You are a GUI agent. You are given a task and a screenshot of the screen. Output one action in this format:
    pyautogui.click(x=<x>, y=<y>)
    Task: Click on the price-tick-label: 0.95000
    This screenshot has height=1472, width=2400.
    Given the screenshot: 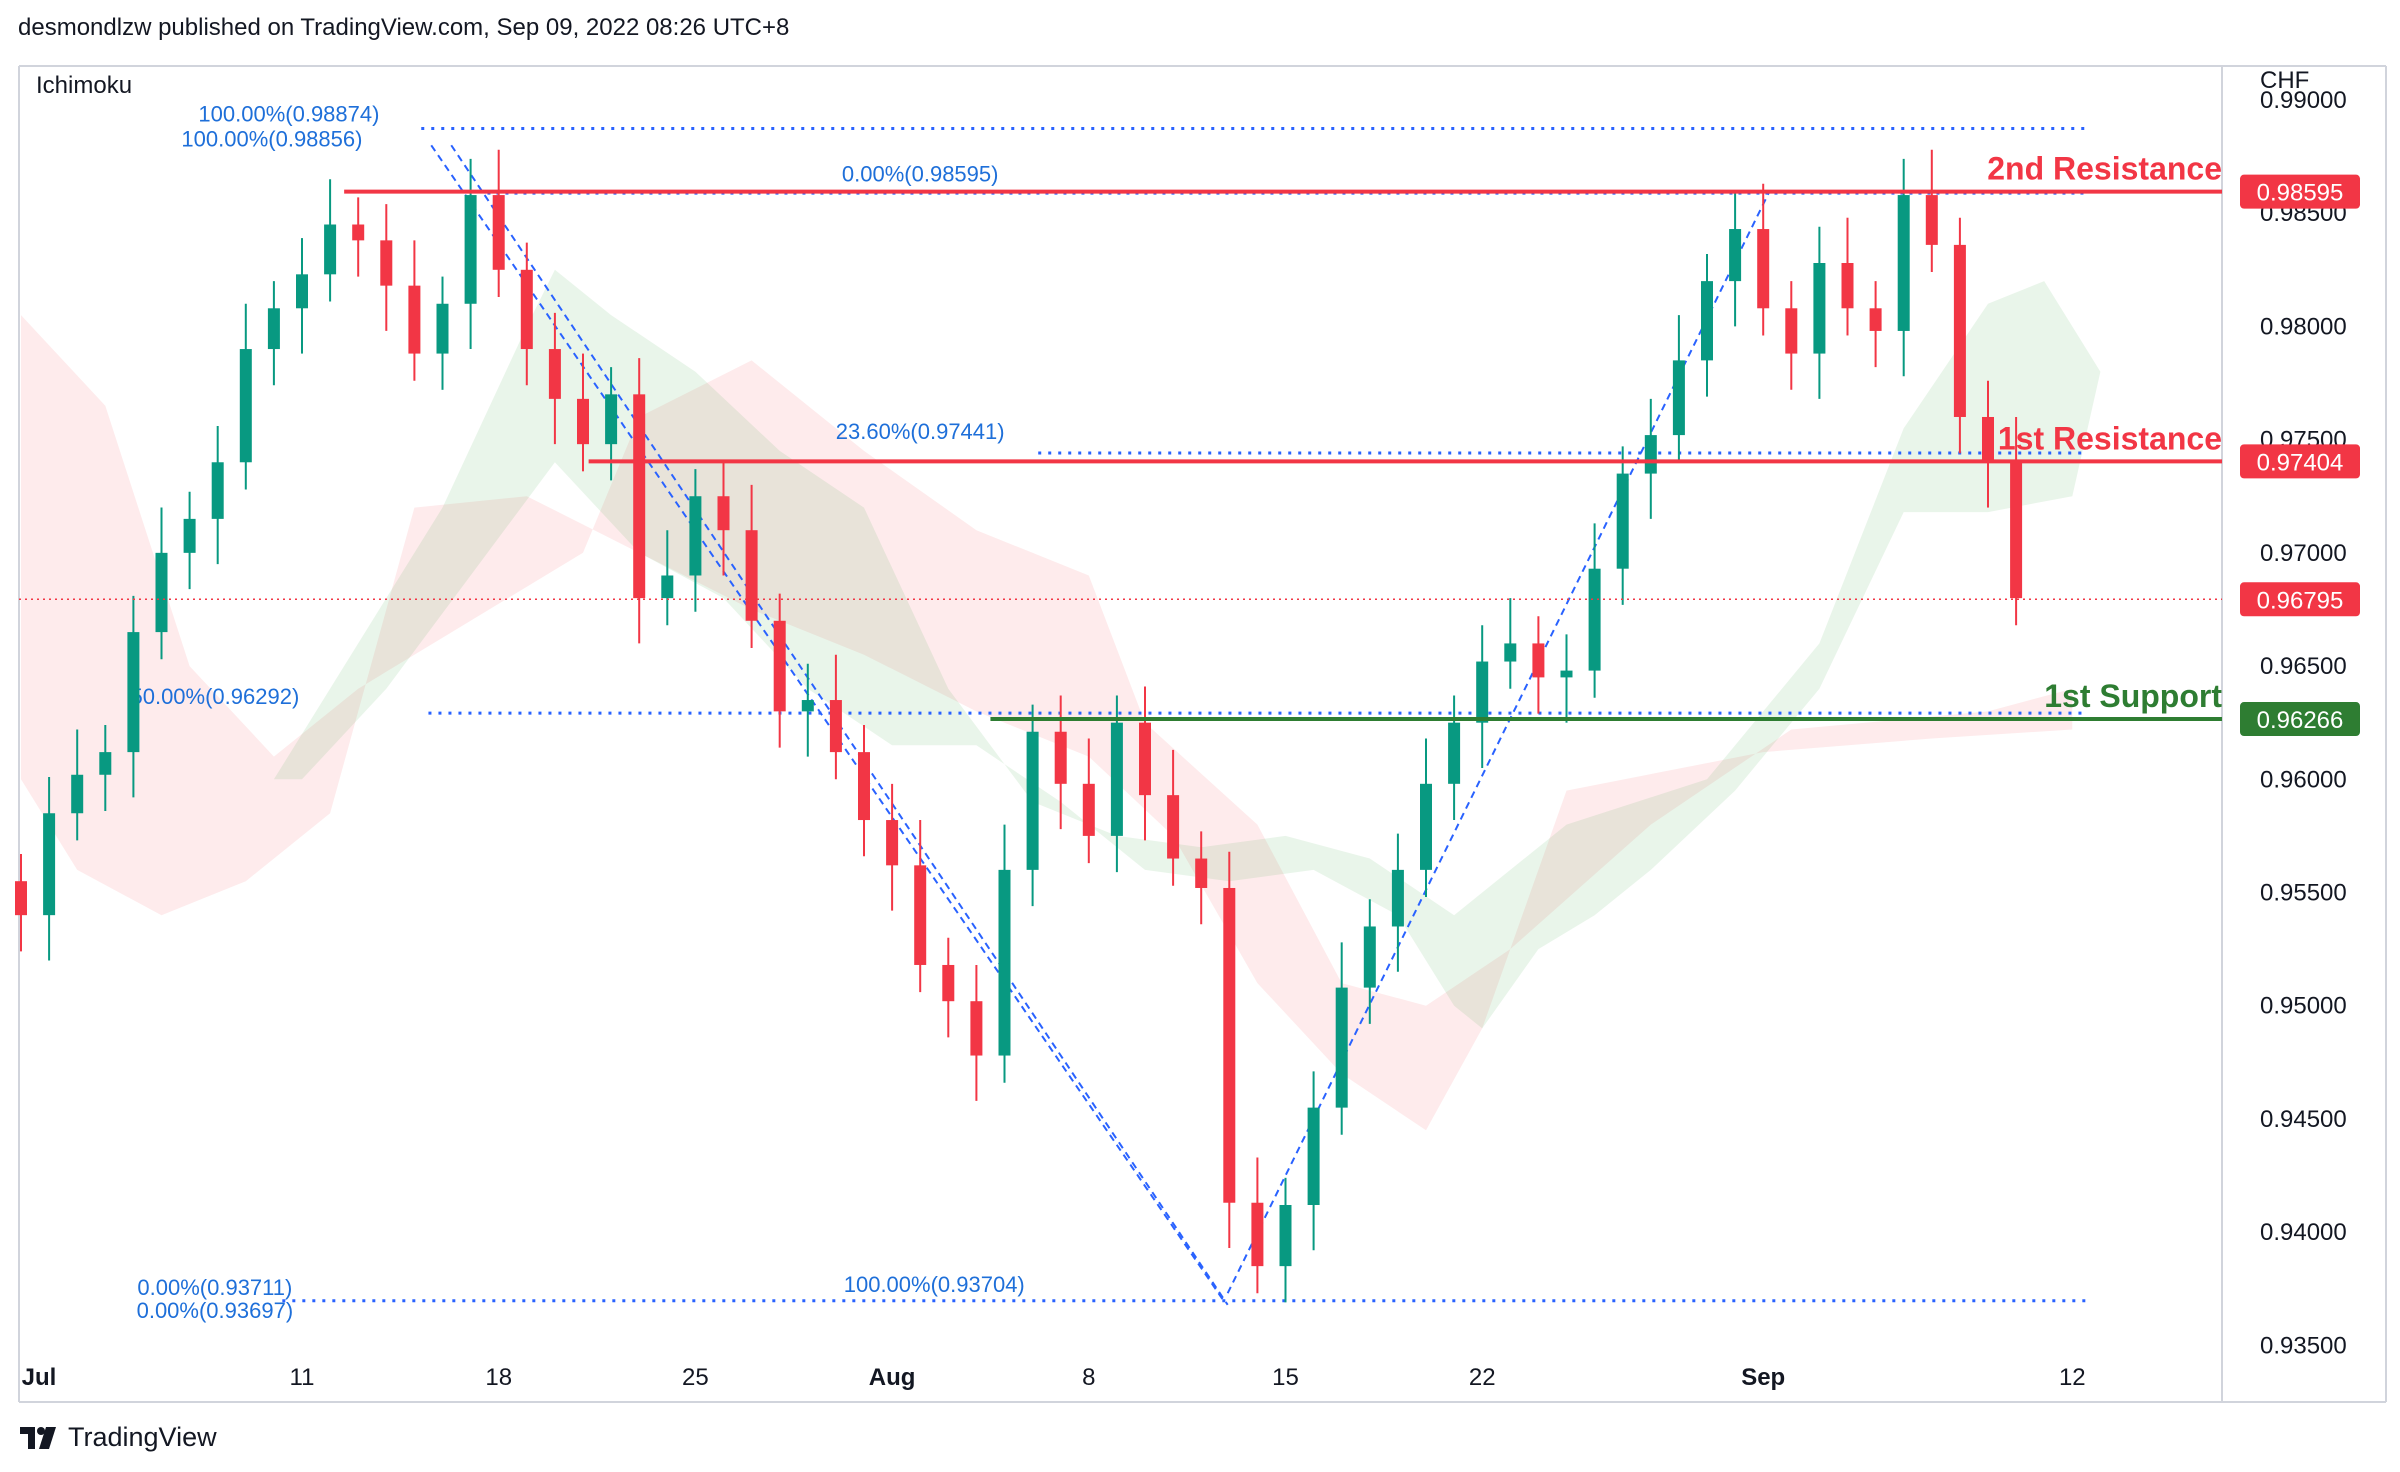 What is the action you would take?
    pyautogui.click(x=2303, y=1006)
    